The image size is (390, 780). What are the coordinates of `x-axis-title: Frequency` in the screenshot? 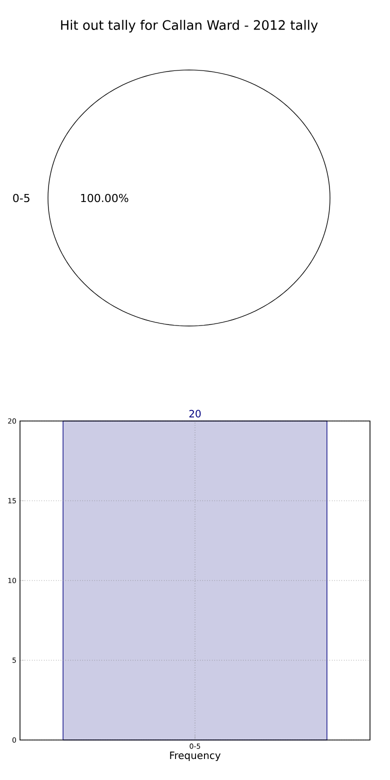 It's located at (195, 757).